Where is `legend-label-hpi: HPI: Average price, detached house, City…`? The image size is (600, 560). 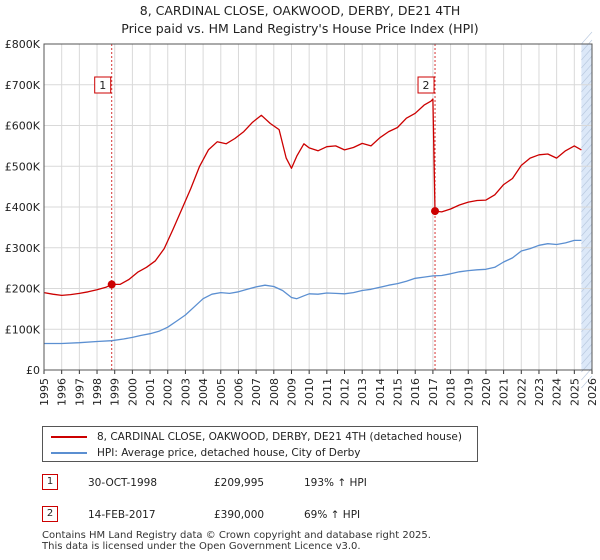
legend-label-hpi: HPI: Average price, detached house, City… is located at coordinates (229, 453).